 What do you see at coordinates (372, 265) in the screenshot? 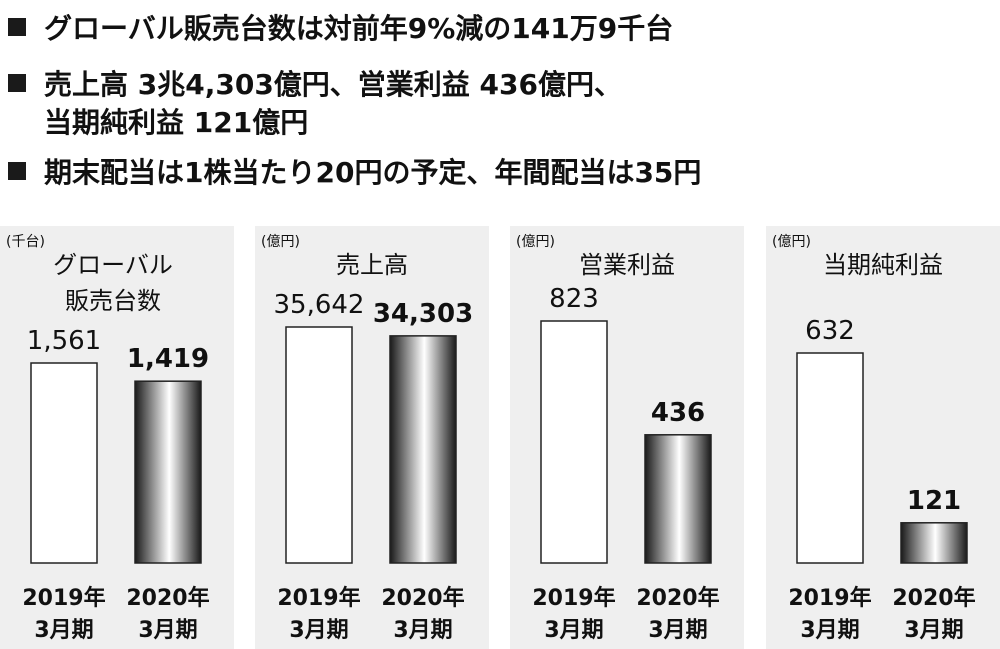
I see `chart-title-line: 売上高` at bounding box center [372, 265].